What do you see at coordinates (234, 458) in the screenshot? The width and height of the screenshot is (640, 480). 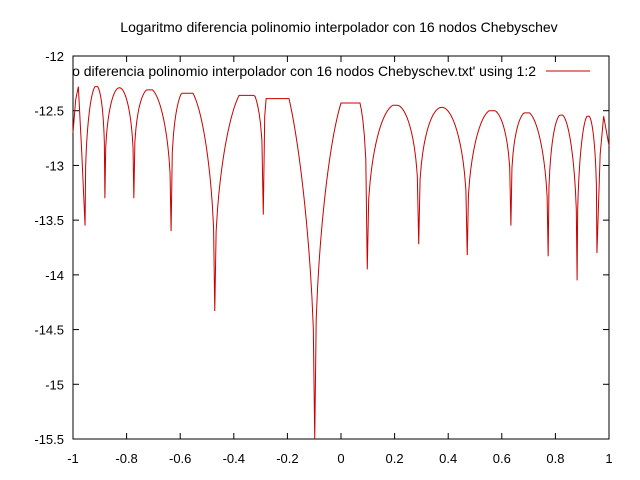 I see `x-tick-label: -0.4` at bounding box center [234, 458].